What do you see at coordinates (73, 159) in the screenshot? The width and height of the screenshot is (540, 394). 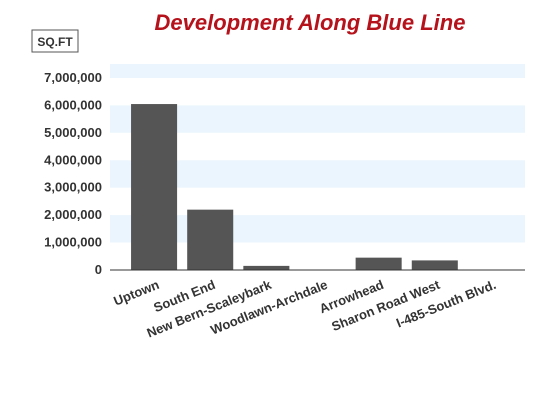 I see `y-tick-label: 4,000,000` at bounding box center [73, 159].